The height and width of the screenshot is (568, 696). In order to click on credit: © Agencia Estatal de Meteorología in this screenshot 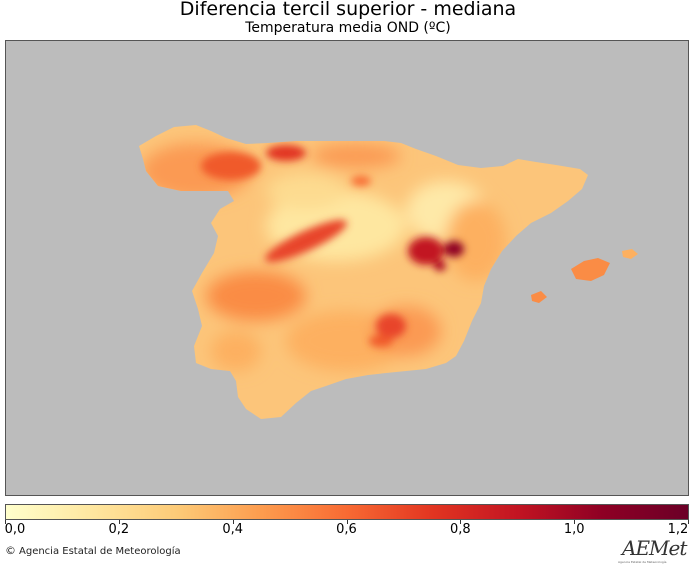, I will do `click(93, 551)`.